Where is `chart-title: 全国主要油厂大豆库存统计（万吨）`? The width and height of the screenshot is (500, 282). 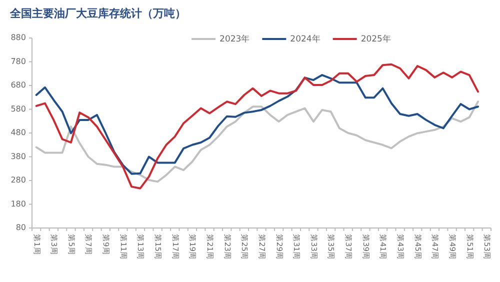
chart-title: 全国主要油厂大豆库存统计（万吨） is located at coordinates (97, 13).